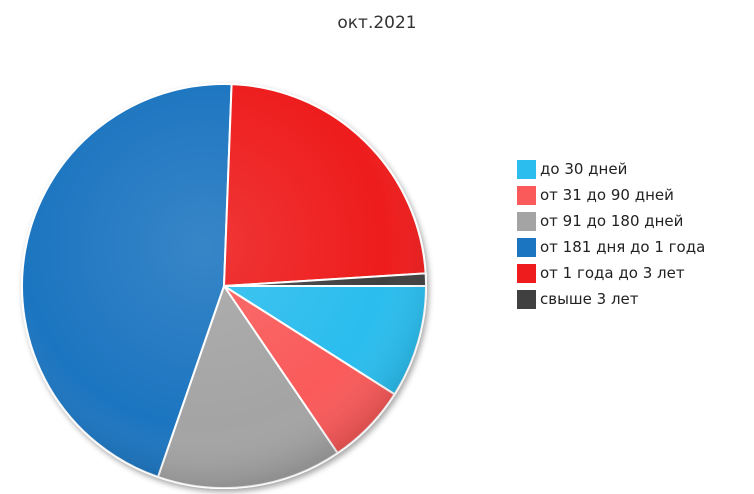  I want to click on legend-item-3: от 91 до 180 дней, so click(635, 221).